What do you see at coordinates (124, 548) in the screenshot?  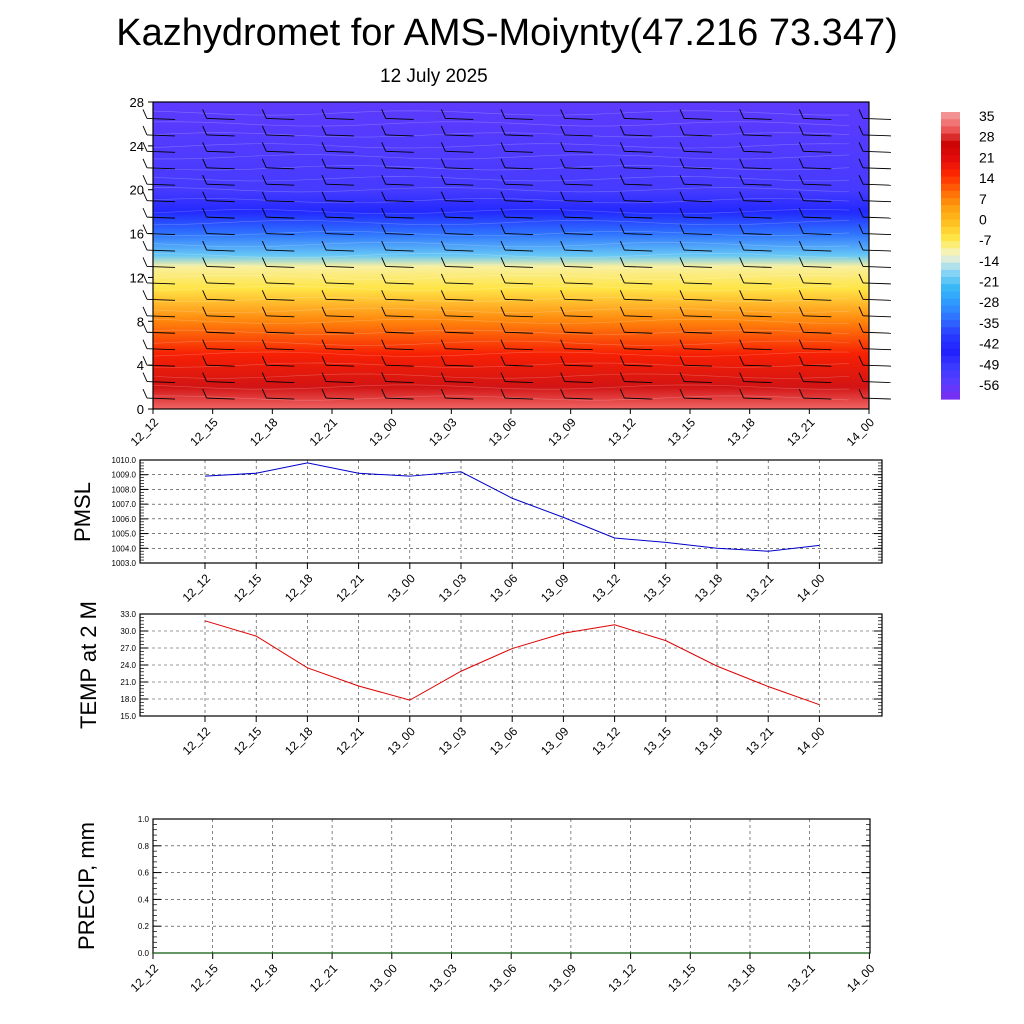 I see `y-tick-label: 1004.0` at bounding box center [124, 548].